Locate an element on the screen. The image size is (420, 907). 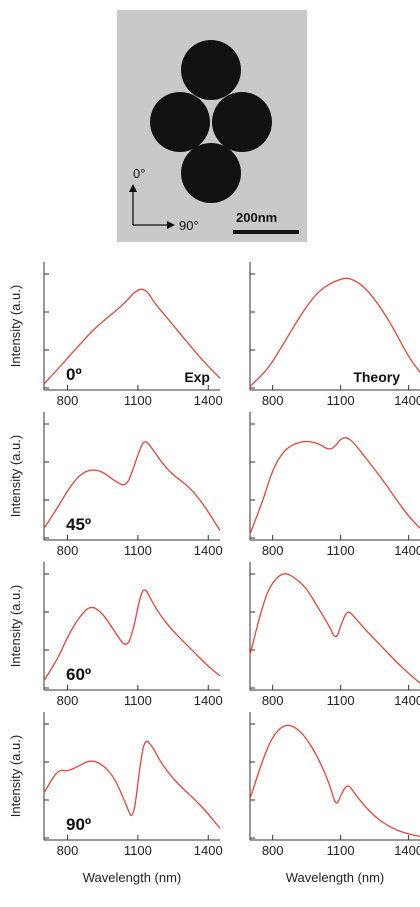
angle-annotation: 60º is located at coordinates (78, 674).